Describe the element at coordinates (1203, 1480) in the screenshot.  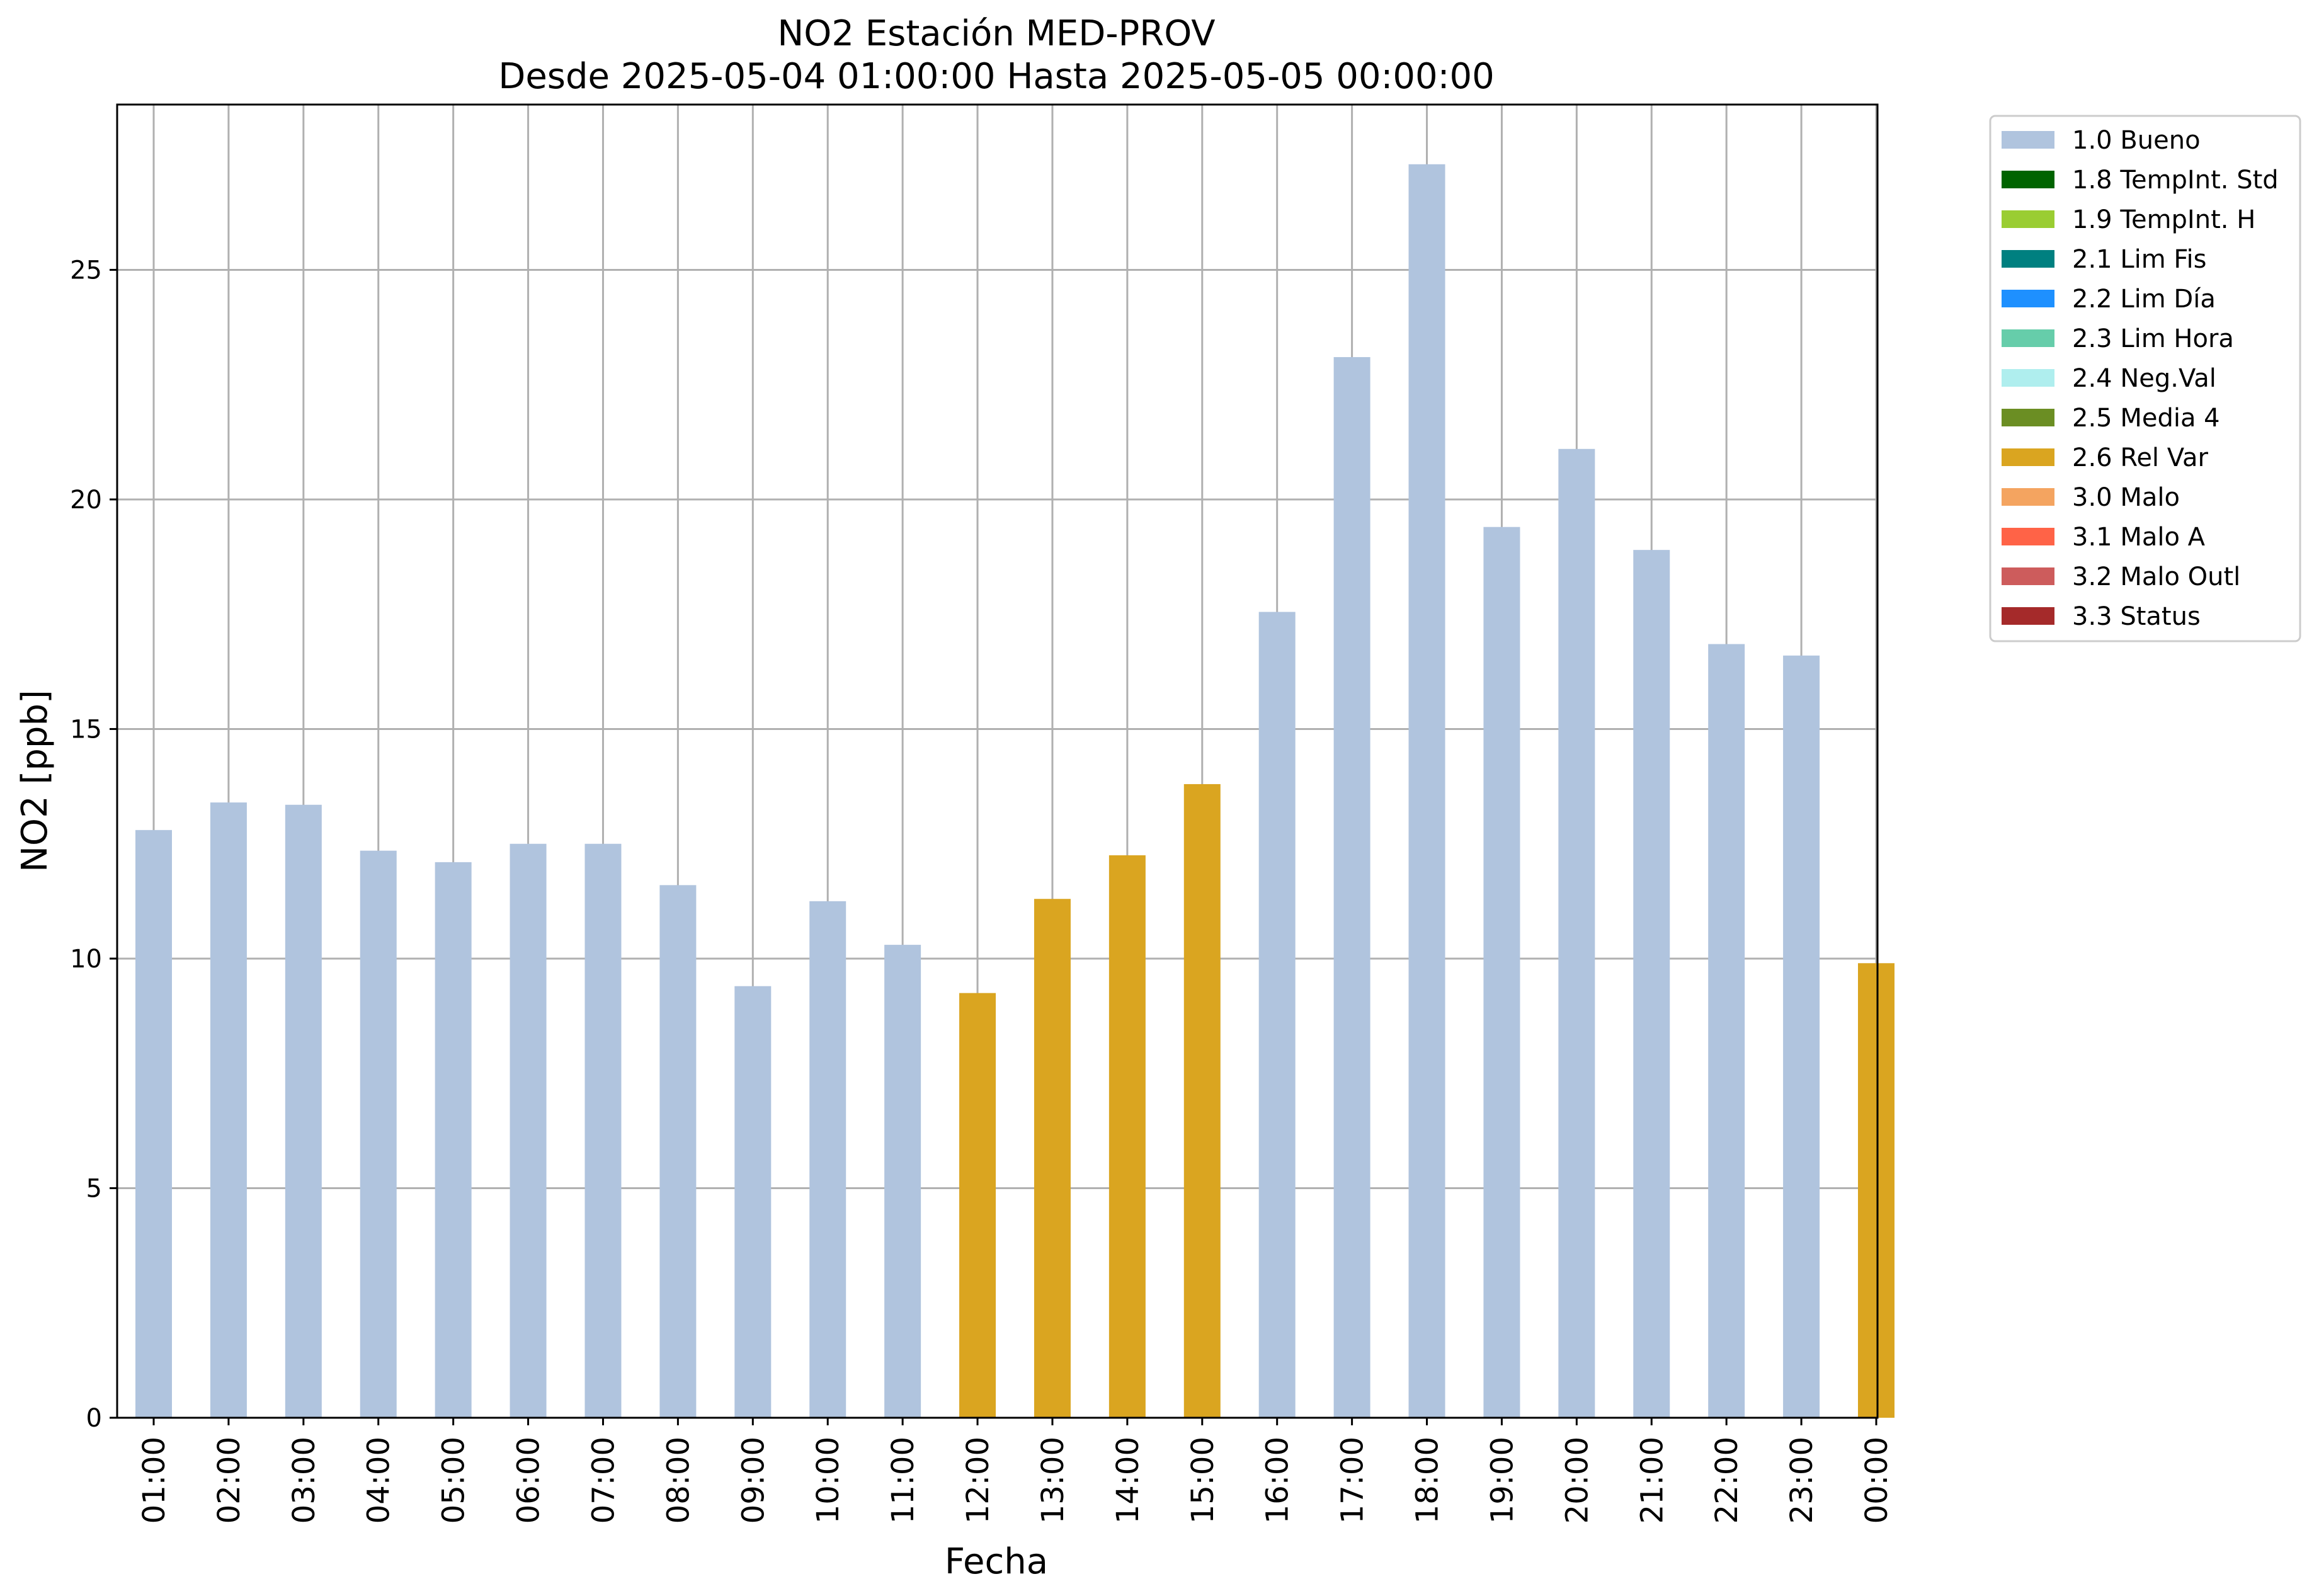
I see `x-tick-label: 15:00` at that location.